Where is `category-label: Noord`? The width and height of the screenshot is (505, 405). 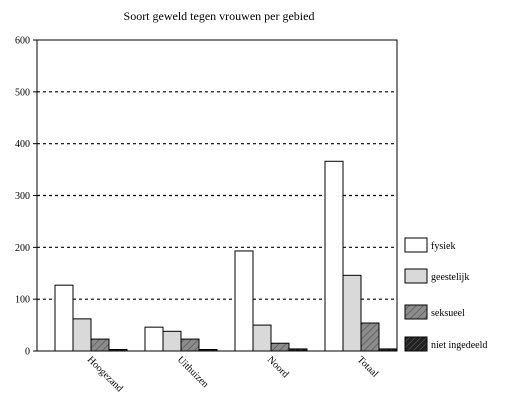
category-label: Noord is located at coordinates (278, 367).